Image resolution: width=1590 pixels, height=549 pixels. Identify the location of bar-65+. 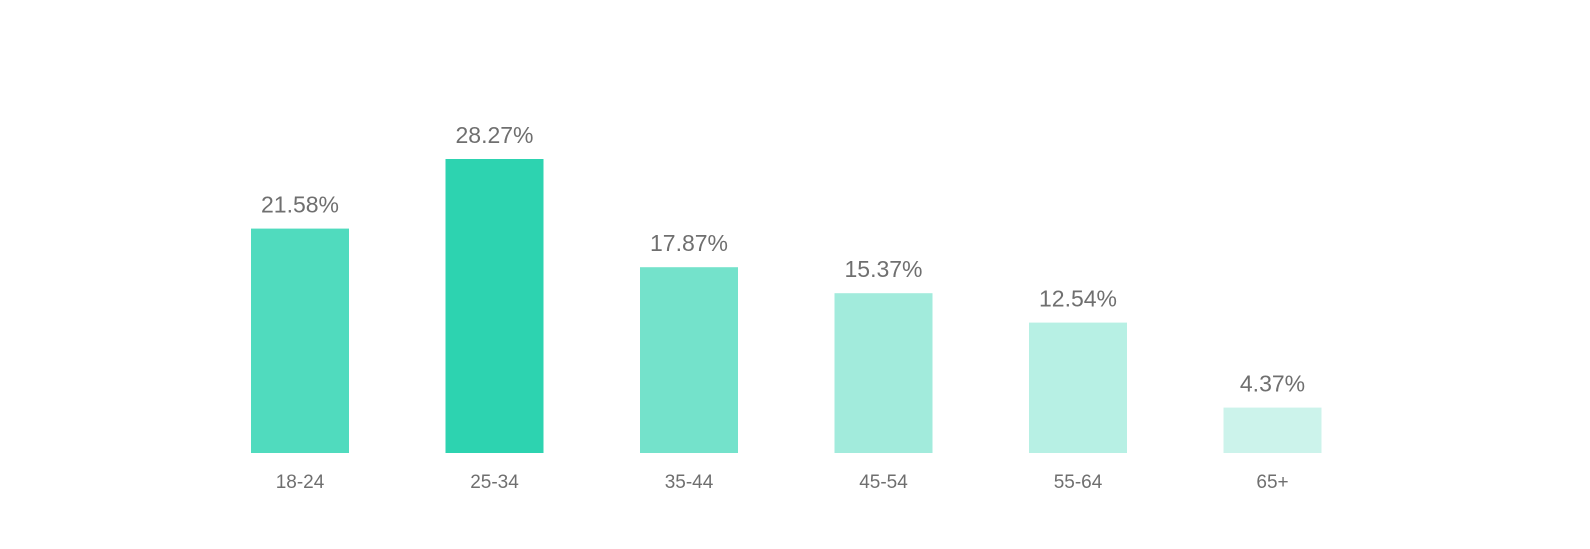
(1272, 430).